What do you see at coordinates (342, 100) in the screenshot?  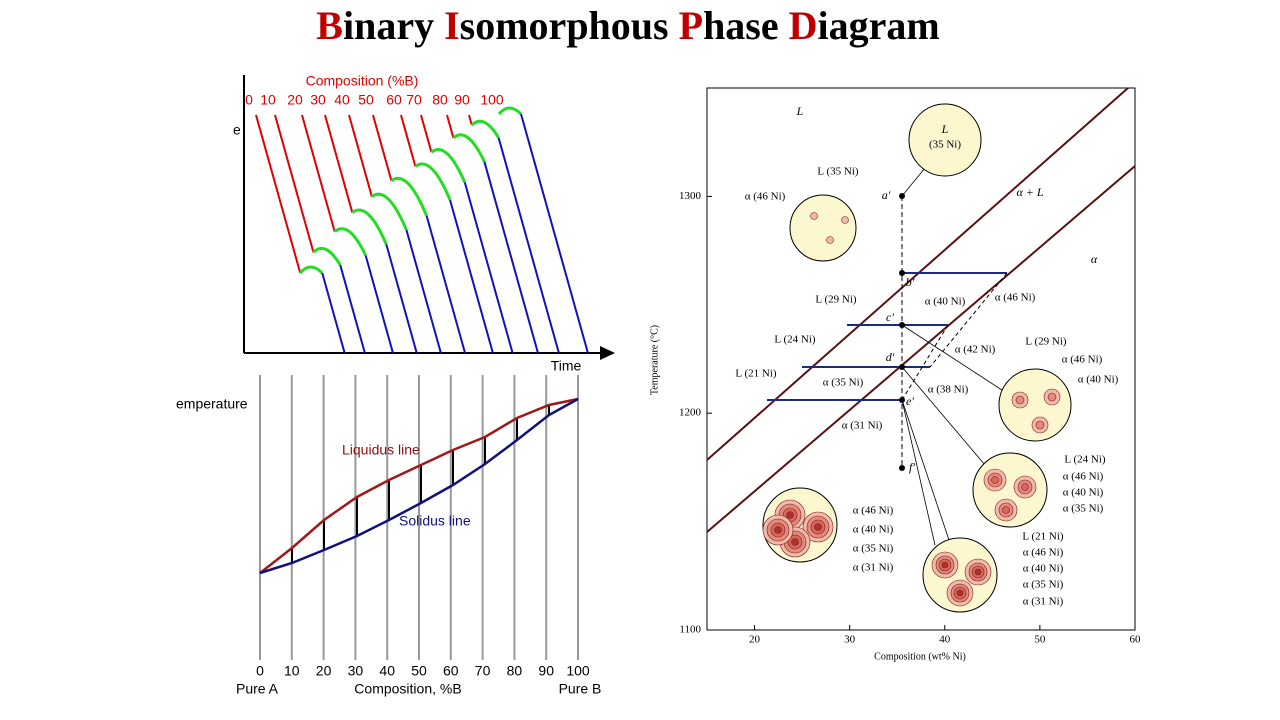 I see `composition-label: 40` at bounding box center [342, 100].